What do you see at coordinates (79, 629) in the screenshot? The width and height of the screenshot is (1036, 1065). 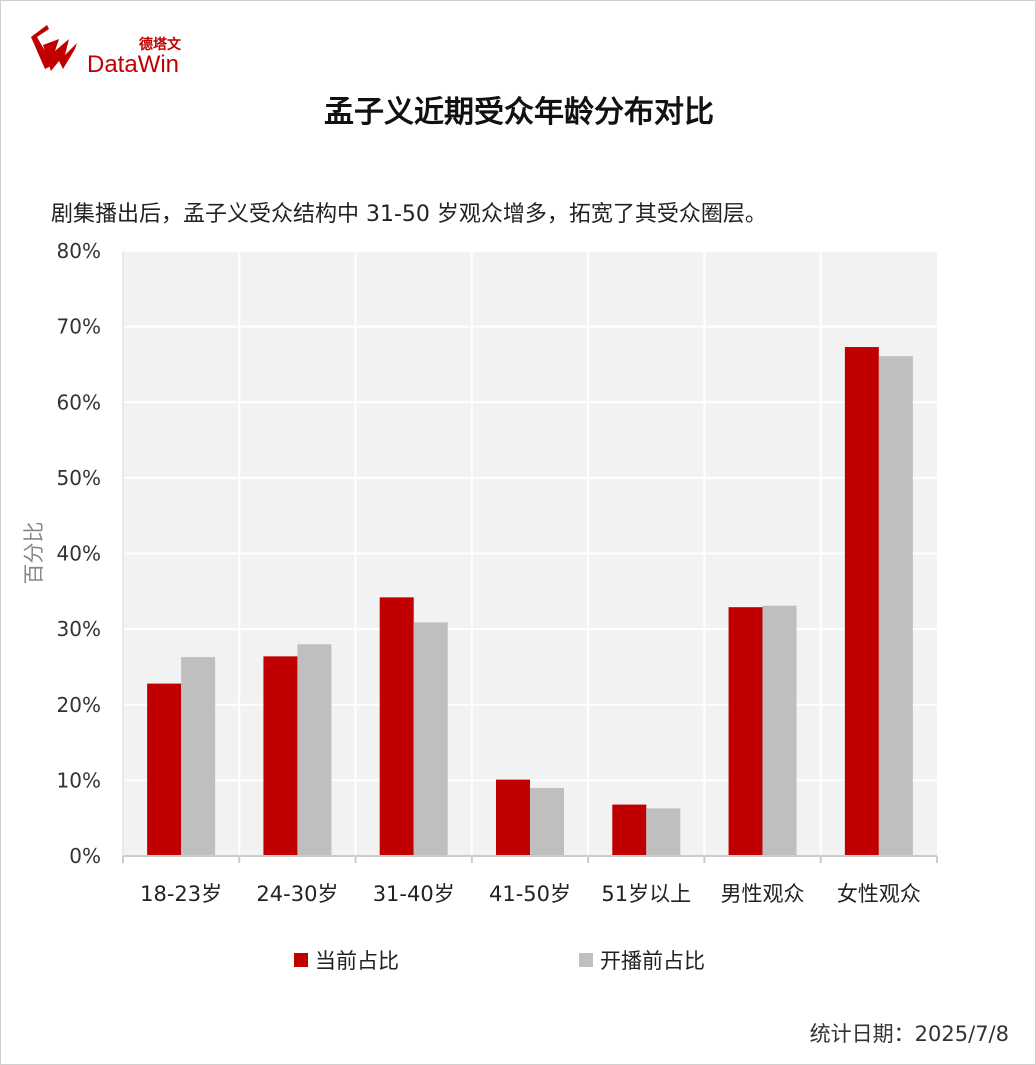 I see `y-tick-label: 30%` at bounding box center [79, 629].